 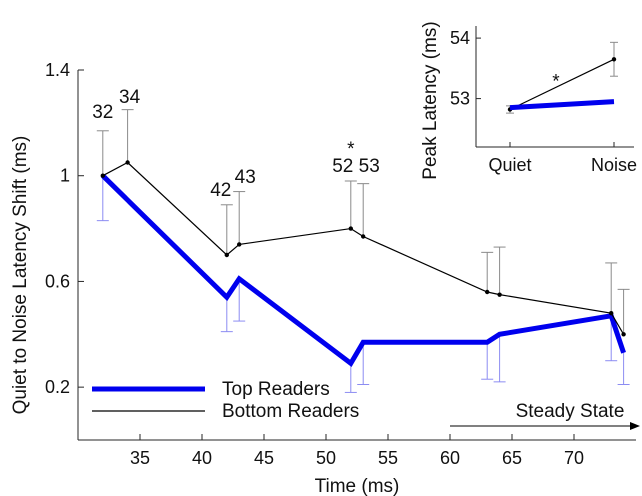 What do you see at coordinates (264, 458) in the screenshot?
I see `x-tick-label: 45` at bounding box center [264, 458].